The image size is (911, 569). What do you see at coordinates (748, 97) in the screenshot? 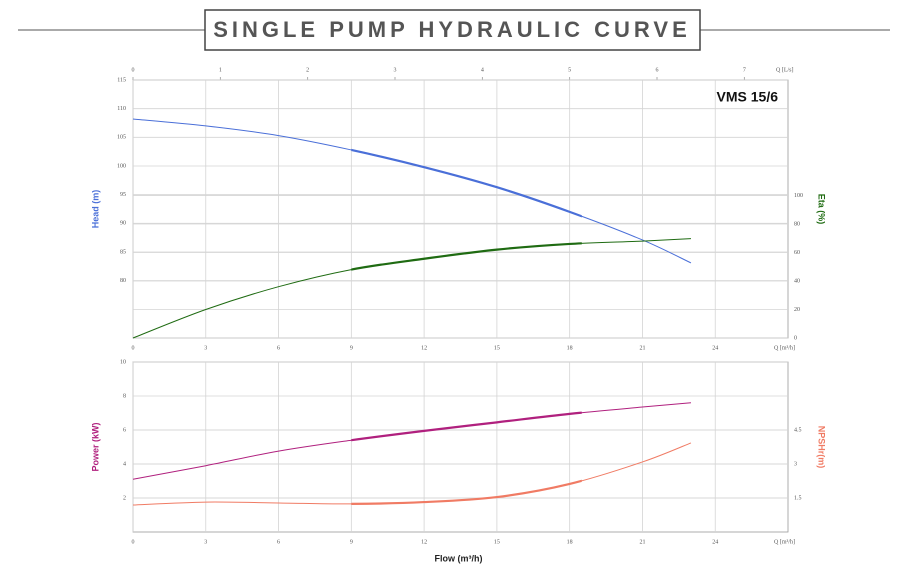
I see `annotation: VMS 15/6` at bounding box center [748, 97].